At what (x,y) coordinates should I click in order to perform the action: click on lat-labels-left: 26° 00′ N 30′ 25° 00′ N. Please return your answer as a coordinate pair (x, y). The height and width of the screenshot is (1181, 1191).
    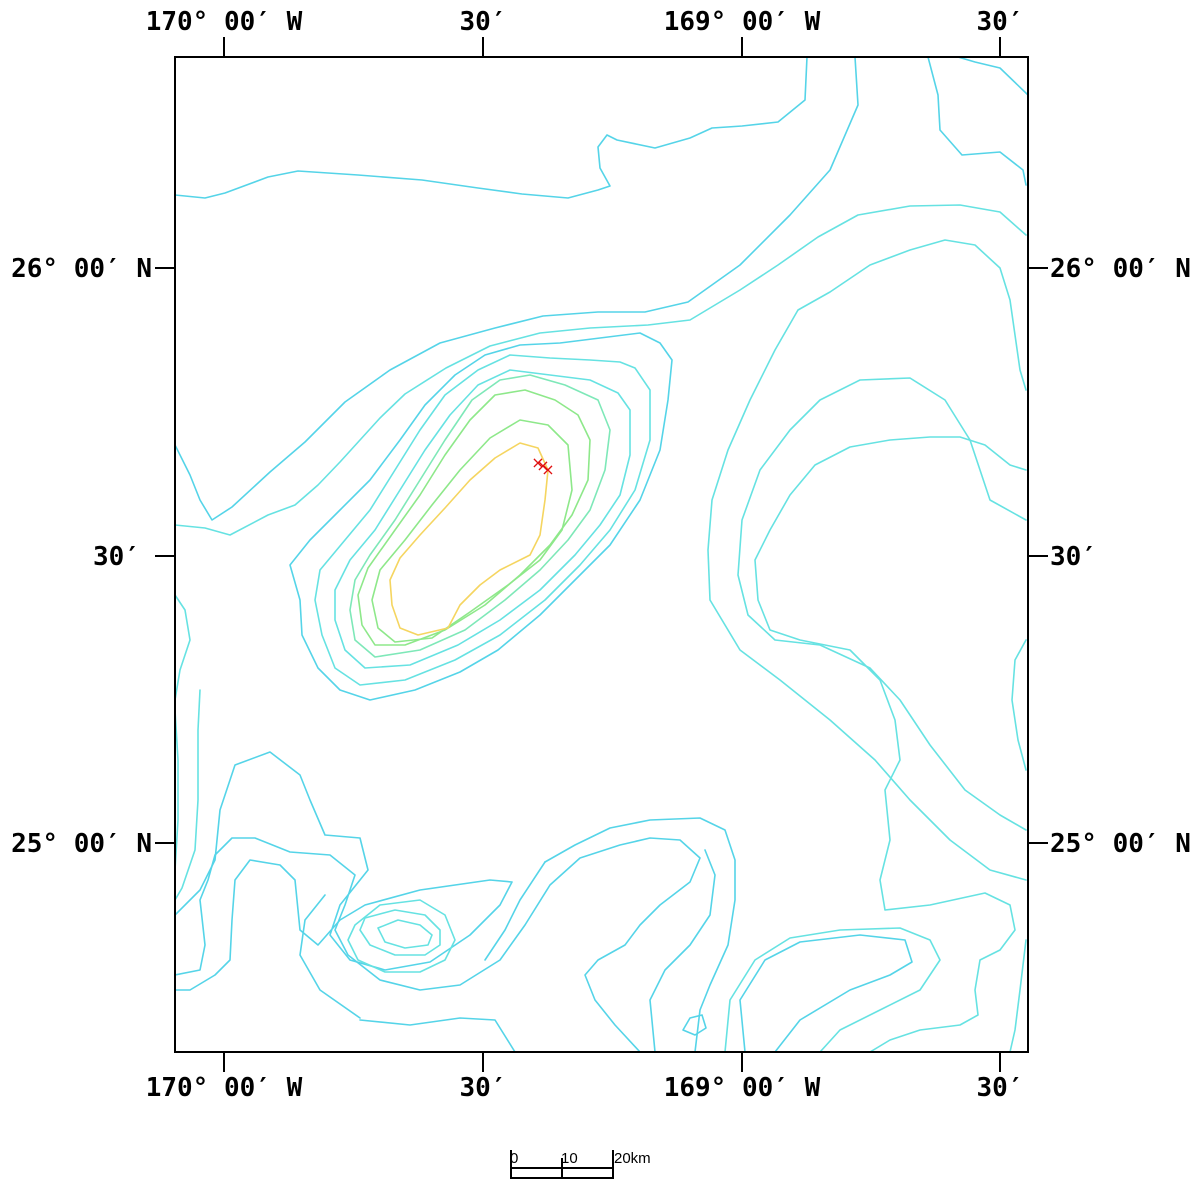
    Looking at the image, I should click on (81, 556).